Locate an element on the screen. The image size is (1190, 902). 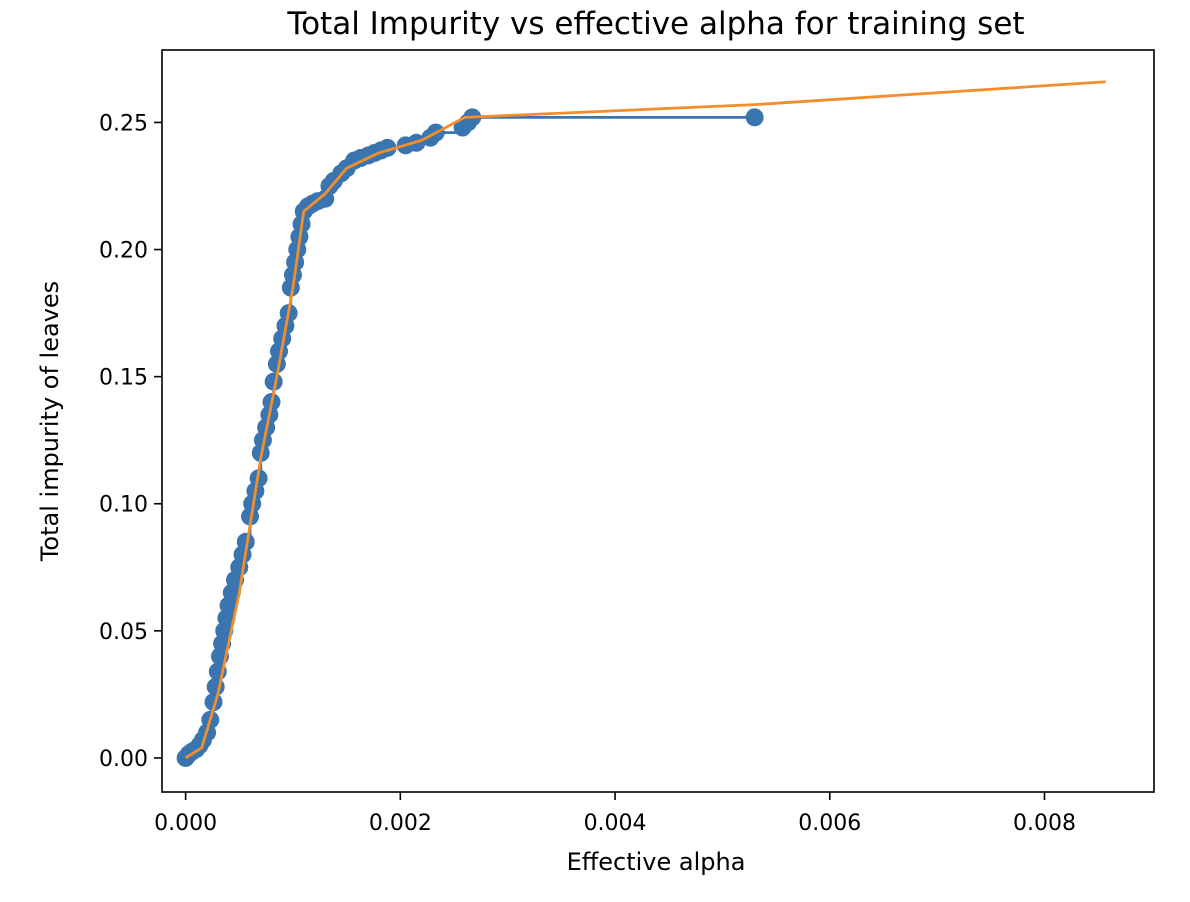
y-tick-label: 0.10 is located at coordinates (123, 505).